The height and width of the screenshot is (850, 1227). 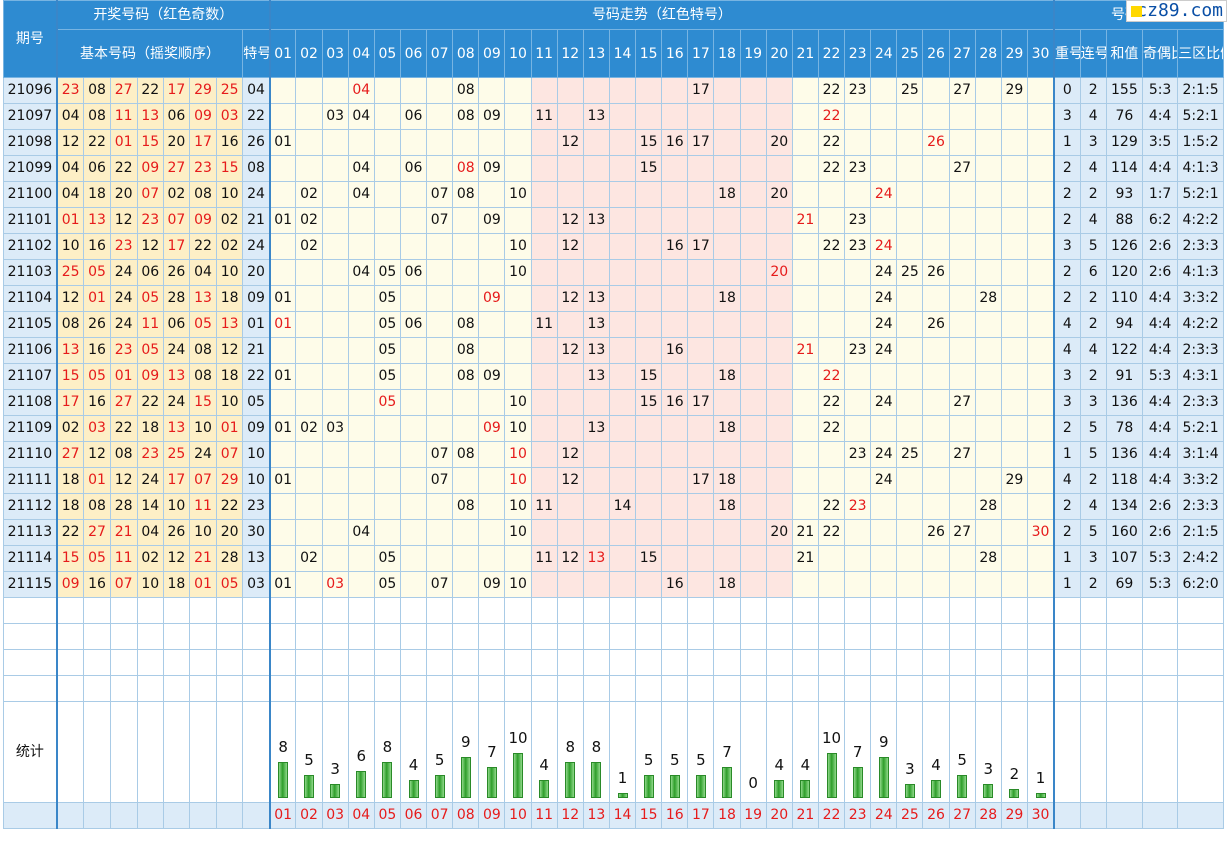 What do you see at coordinates (988, 769) in the screenshot?
I see `bar-value-label: 3` at bounding box center [988, 769].